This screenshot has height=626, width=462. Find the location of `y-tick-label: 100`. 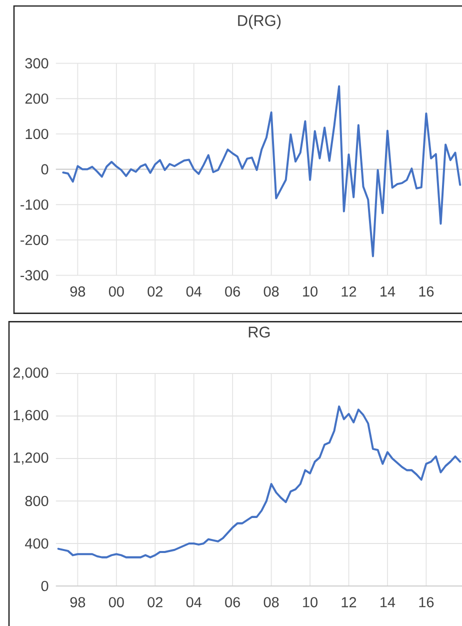

y-tick-label: 100 is located at coordinates (37, 134).